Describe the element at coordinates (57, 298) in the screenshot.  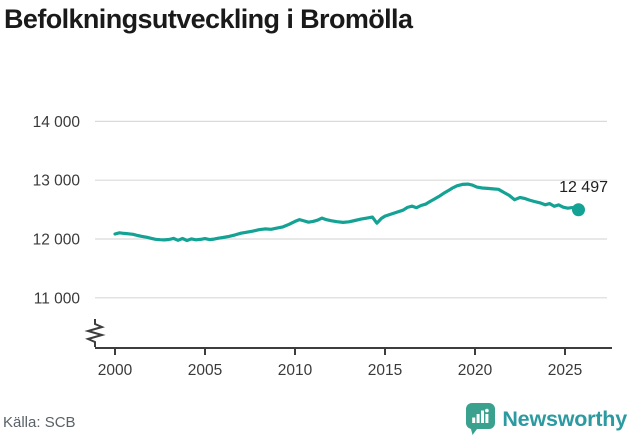
I see `y-tick-label: 11 000` at that location.